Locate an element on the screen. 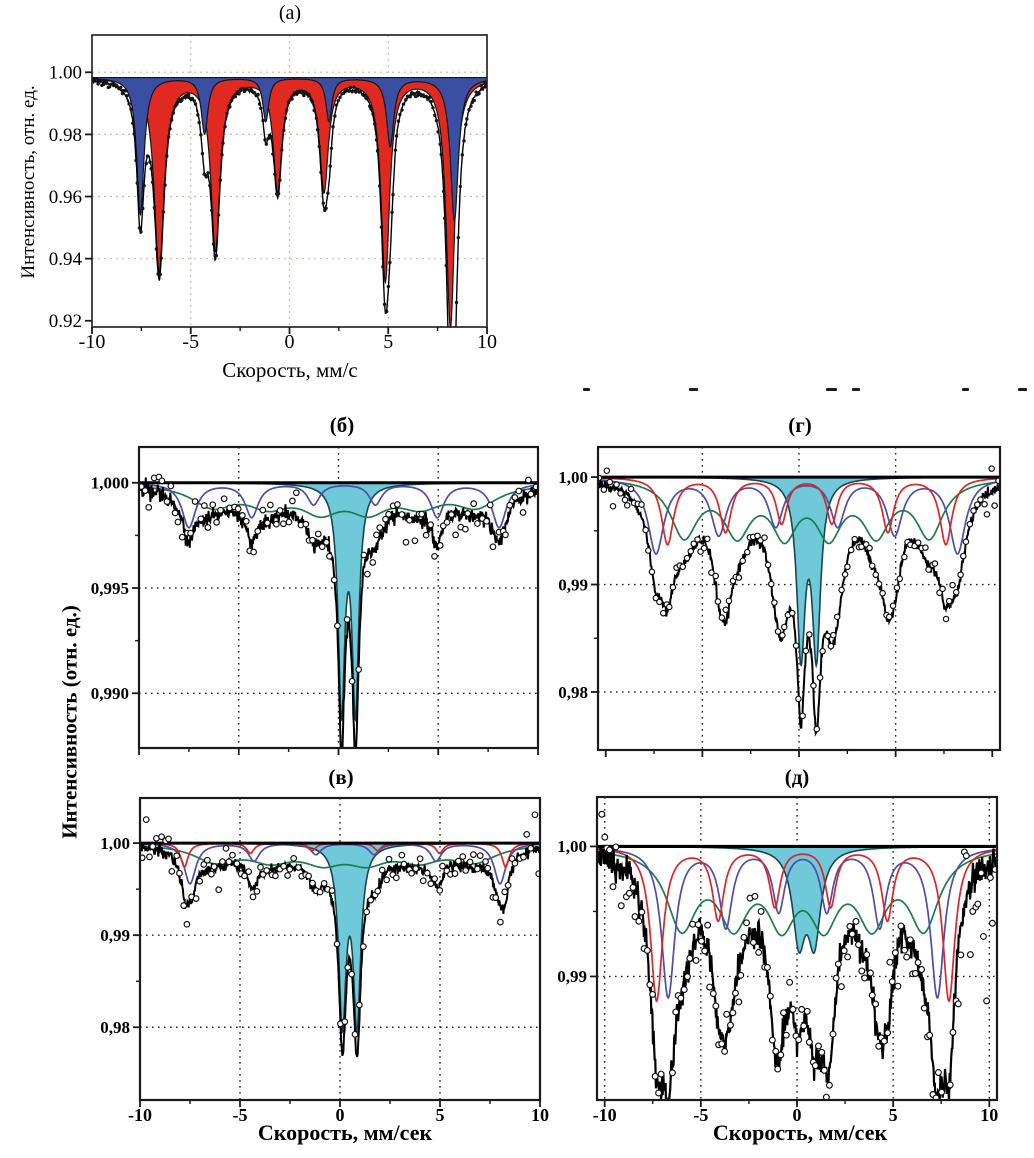  shared-y-axis-label: Интенсивность (отн. ед.) is located at coordinates (69, 722).